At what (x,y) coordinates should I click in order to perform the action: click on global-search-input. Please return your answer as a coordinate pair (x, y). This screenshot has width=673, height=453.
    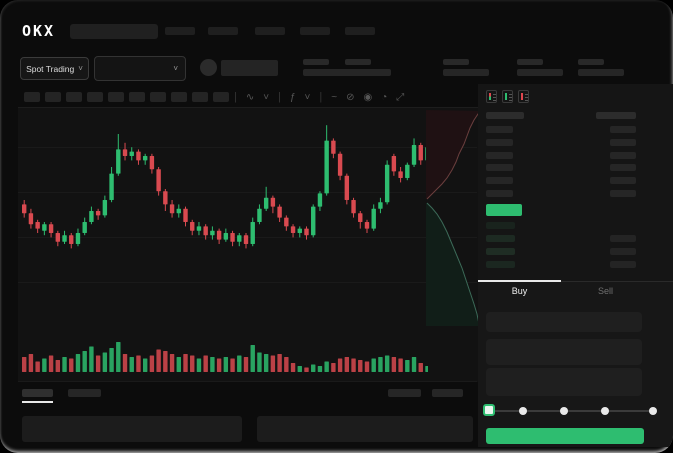
    Looking at the image, I should click on (114, 31).